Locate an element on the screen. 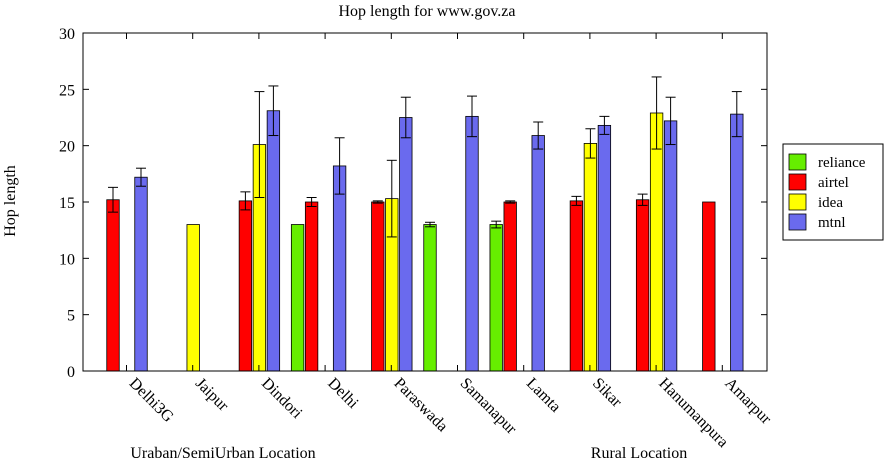 Image resolution: width=896 pixels, height=468 pixels. legend-label-reliance: reliance is located at coordinates (842, 163).